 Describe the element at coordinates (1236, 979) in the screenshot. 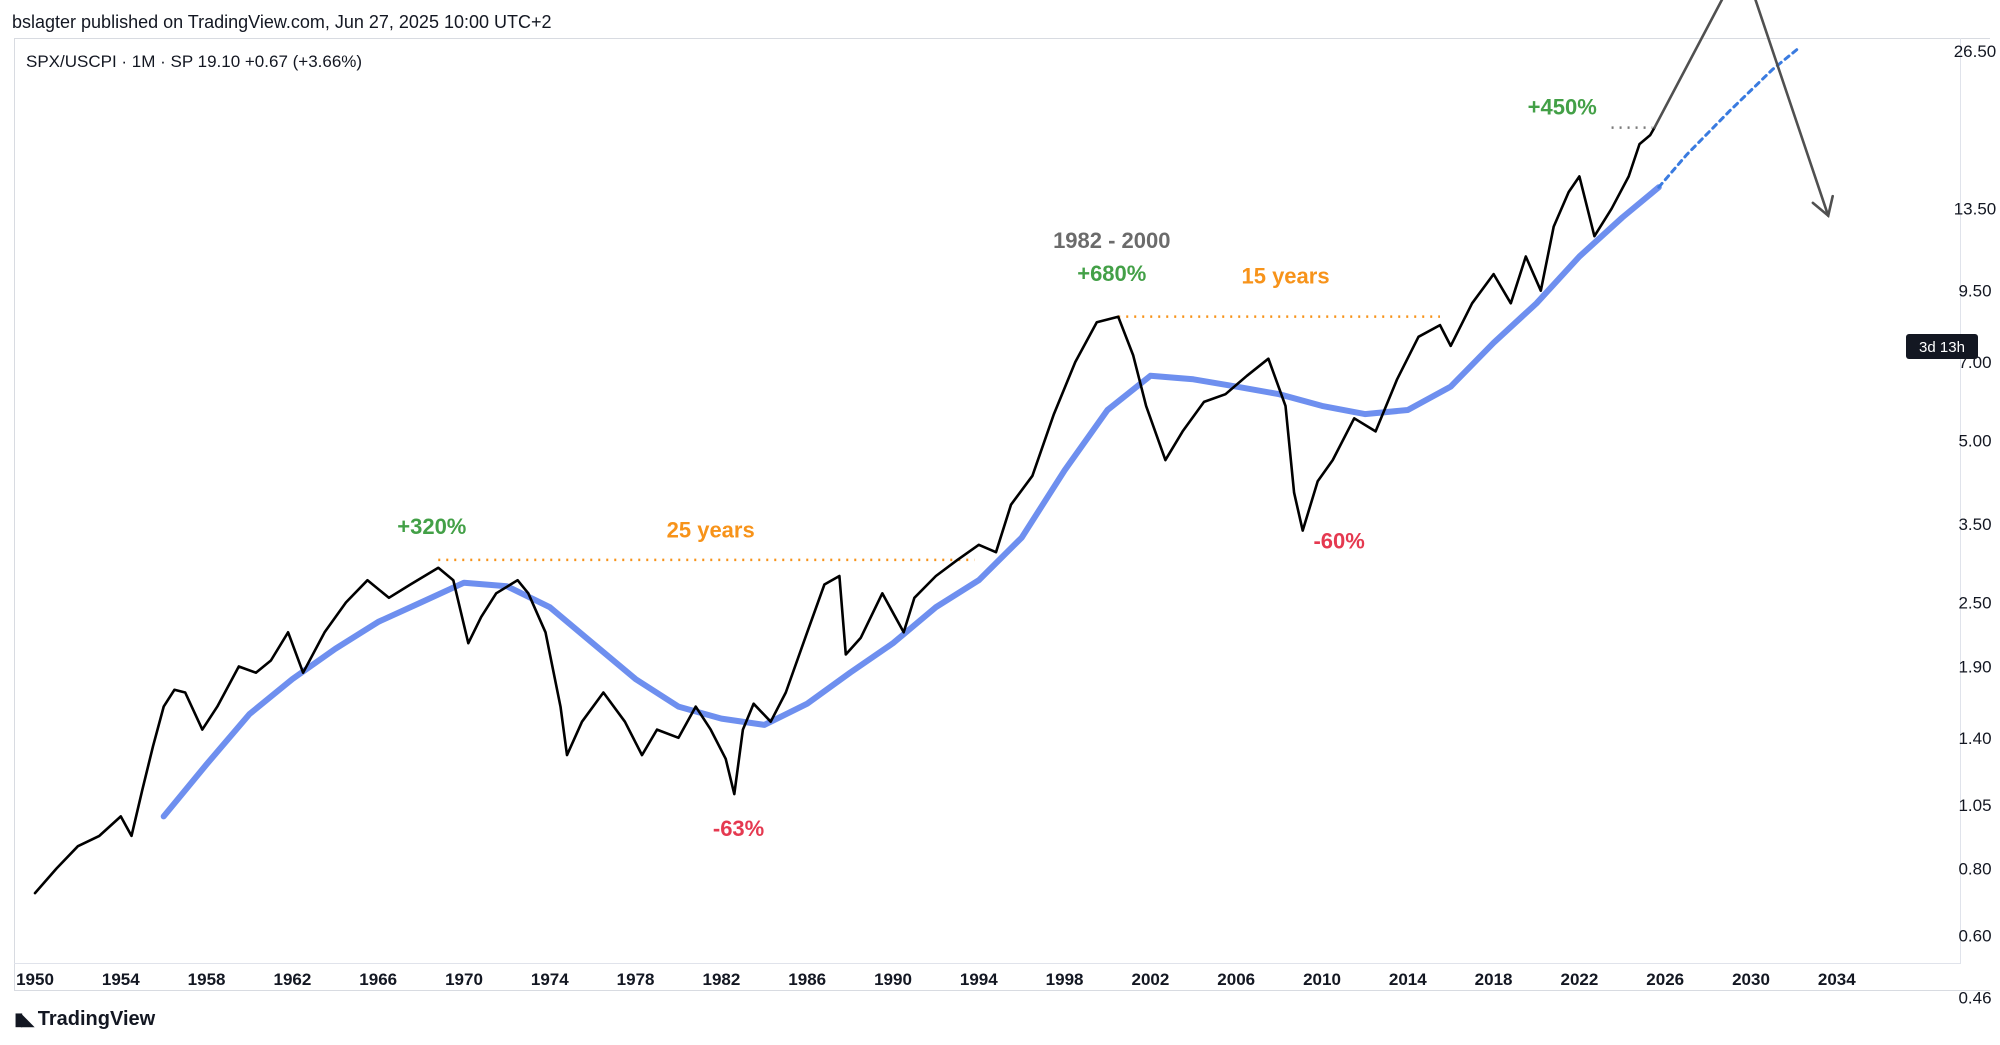

I see `time-tick-label: 2006` at that location.